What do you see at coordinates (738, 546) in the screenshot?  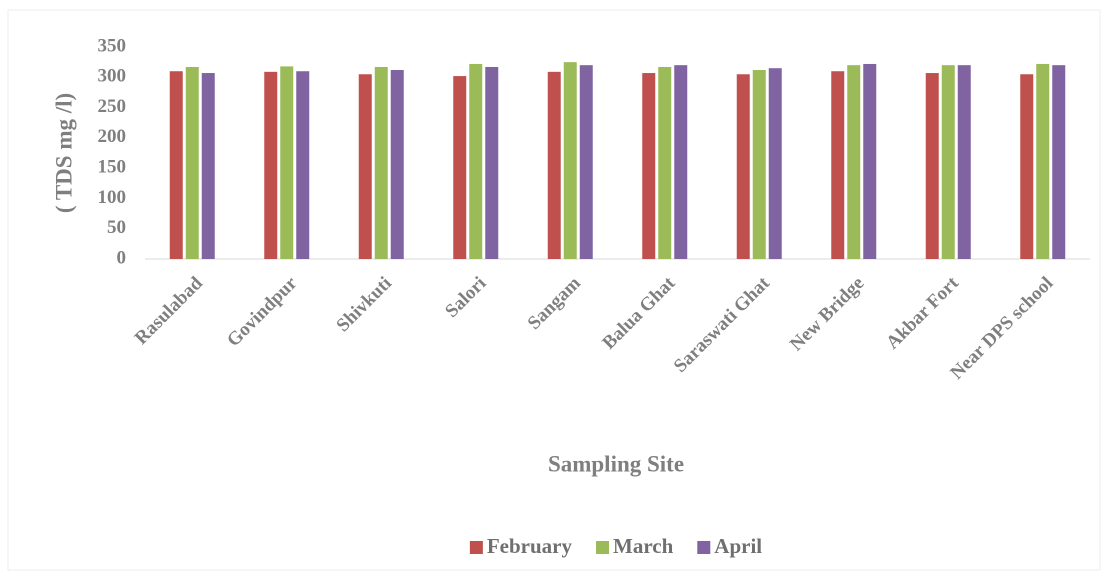 I see `legend-label: April` at bounding box center [738, 546].